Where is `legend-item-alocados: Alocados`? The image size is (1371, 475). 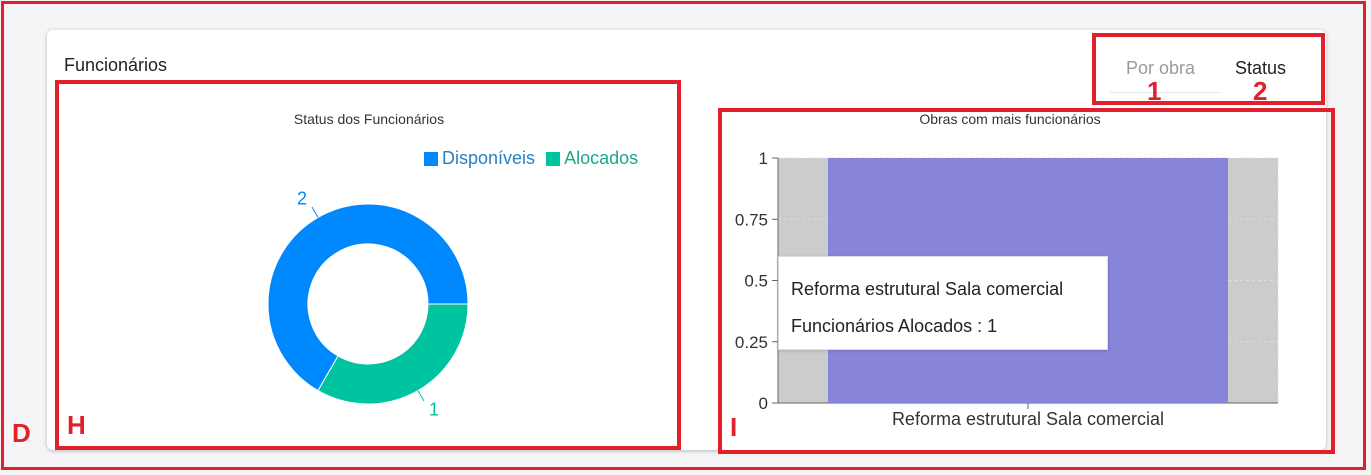 legend-item-alocados: Alocados is located at coordinates (592, 158).